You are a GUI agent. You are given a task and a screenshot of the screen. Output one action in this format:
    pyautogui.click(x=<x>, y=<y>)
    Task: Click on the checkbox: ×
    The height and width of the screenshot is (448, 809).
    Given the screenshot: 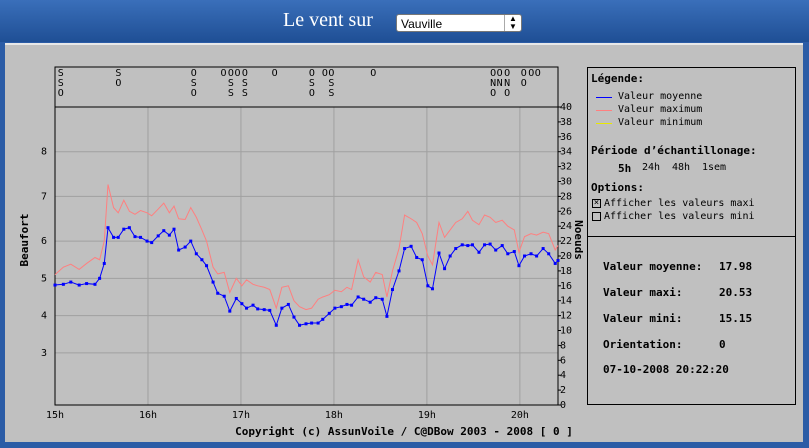 What is the action you would take?
    pyautogui.click(x=596, y=203)
    